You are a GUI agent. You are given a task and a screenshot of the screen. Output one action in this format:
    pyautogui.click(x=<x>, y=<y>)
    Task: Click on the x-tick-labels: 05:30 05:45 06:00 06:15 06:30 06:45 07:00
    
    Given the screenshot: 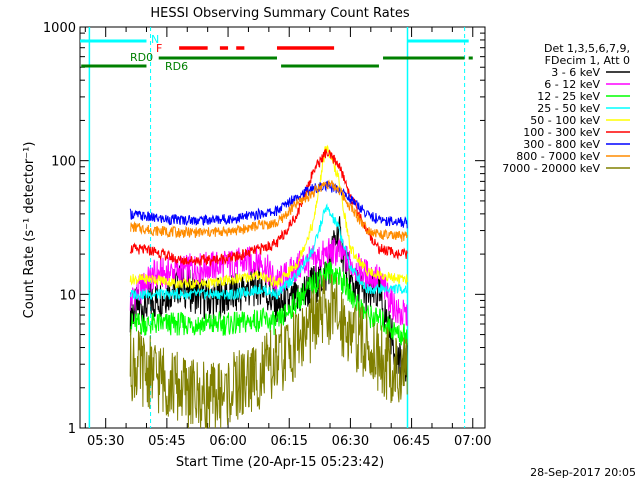 What is the action you would take?
    pyautogui.click(x=289, y=441)
    